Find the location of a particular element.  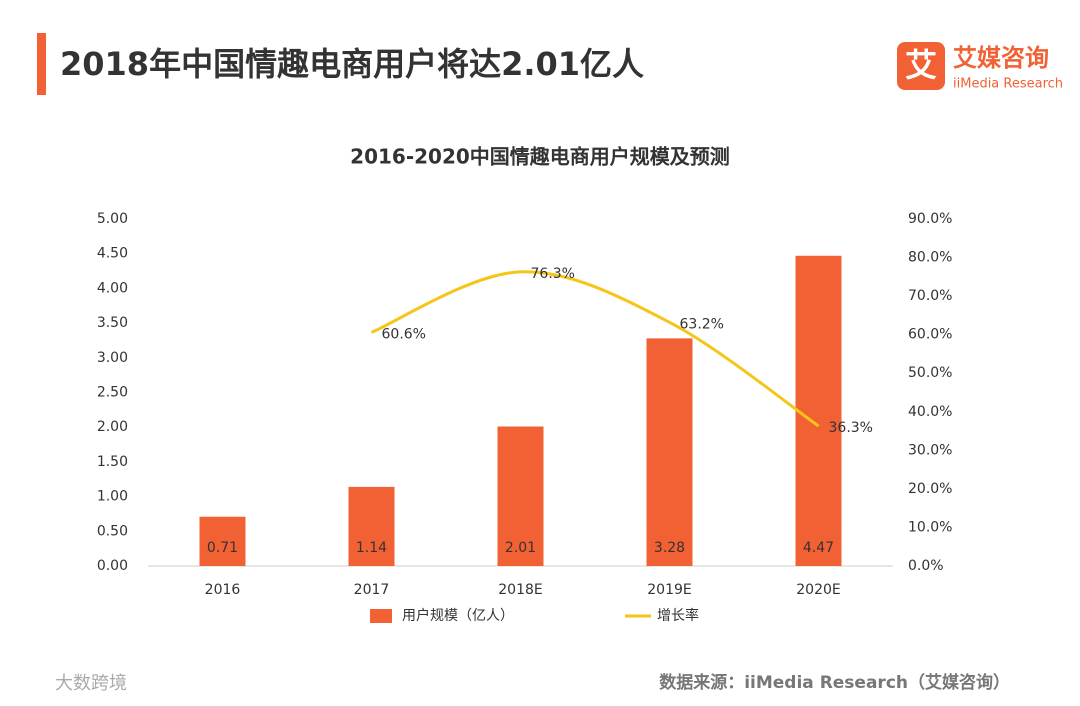

bar-value-label: 0.71 is located at coordinates (222, 548).